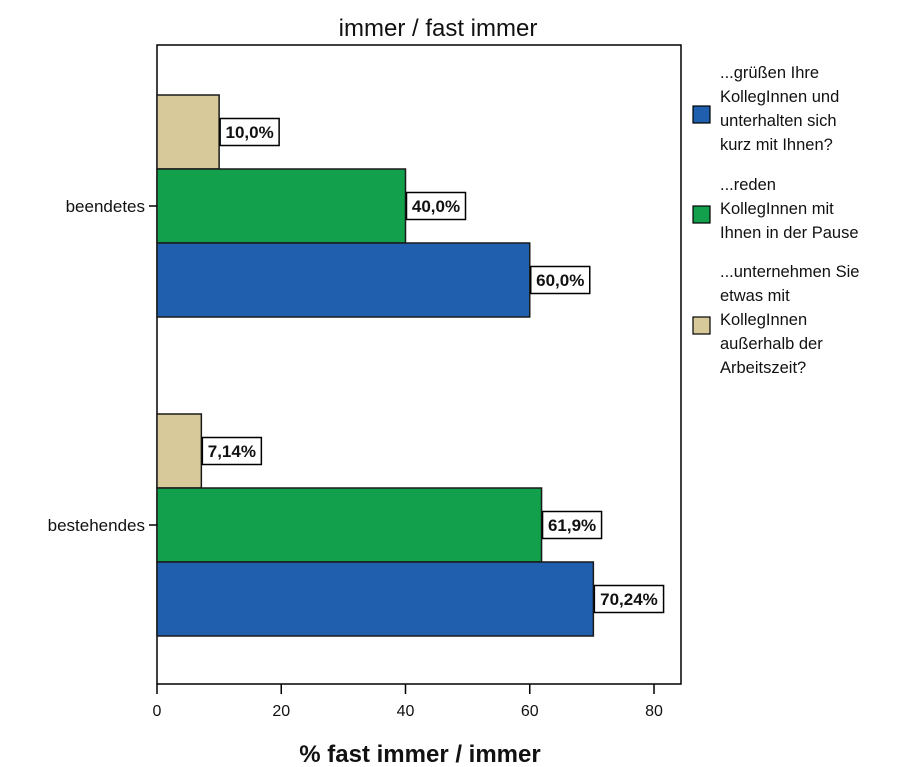 Image resolution: width=910 pixels, height=767 pixels. Describe the element at coordinates (763, 368) in the screenshot. I see `legend-label-2: Arbeitszeit?` at that location.